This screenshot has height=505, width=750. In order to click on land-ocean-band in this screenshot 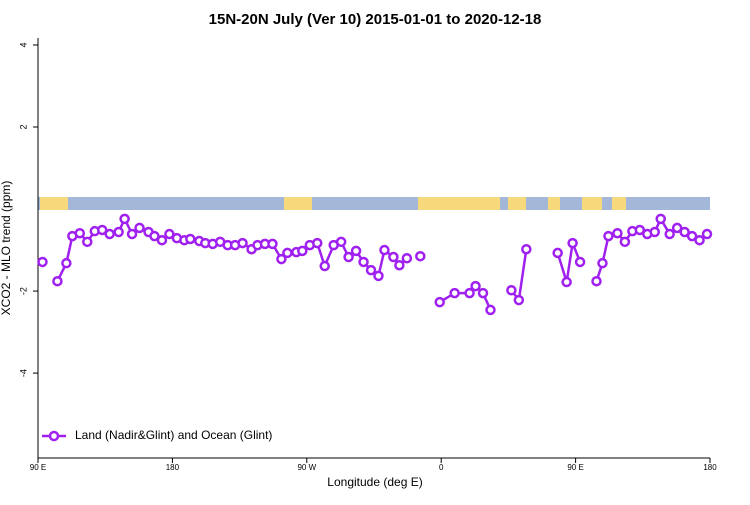, I will do `click(374, 203)`.